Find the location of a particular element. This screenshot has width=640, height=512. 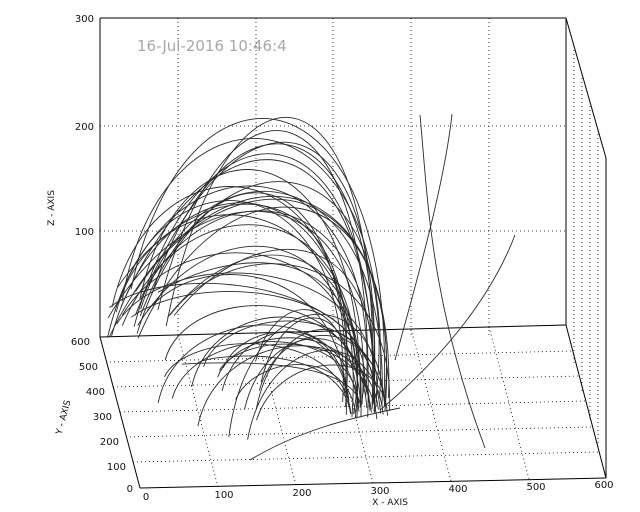

y-tick-300: 300 is located at coordinates (102, 417).